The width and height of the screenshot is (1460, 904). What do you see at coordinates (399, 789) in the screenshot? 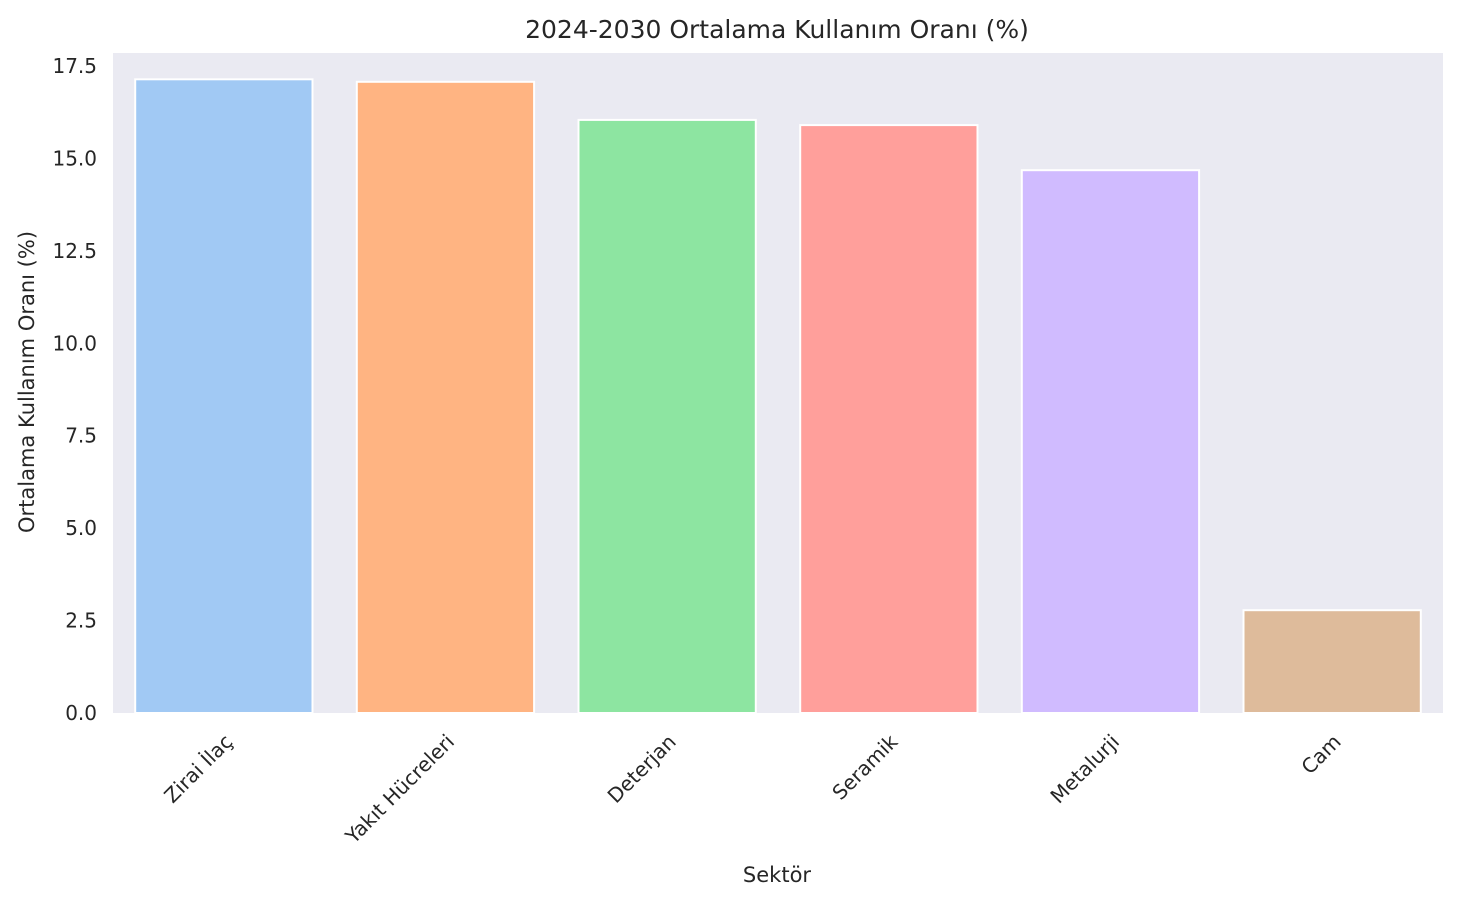
I see `x-tick-label: Yakıt Hücreleri` at bounding box center [399, 789].